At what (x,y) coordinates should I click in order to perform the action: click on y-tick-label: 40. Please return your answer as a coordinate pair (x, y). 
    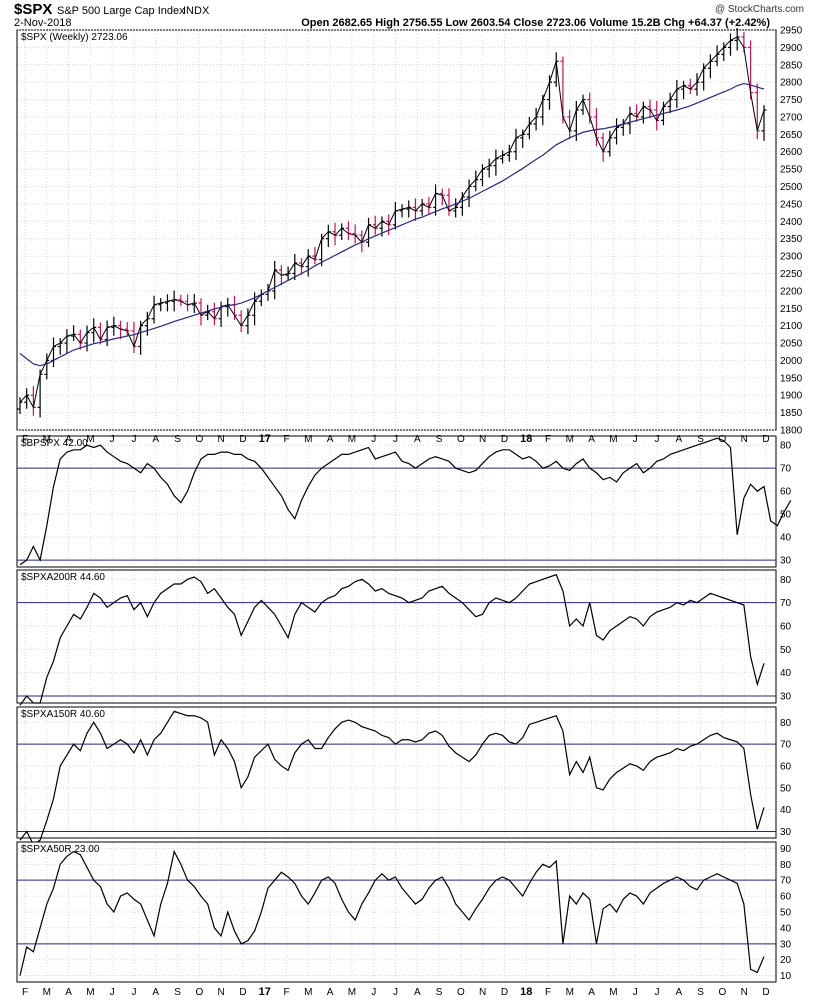
    Looking at the image, I should click on (786, 810).